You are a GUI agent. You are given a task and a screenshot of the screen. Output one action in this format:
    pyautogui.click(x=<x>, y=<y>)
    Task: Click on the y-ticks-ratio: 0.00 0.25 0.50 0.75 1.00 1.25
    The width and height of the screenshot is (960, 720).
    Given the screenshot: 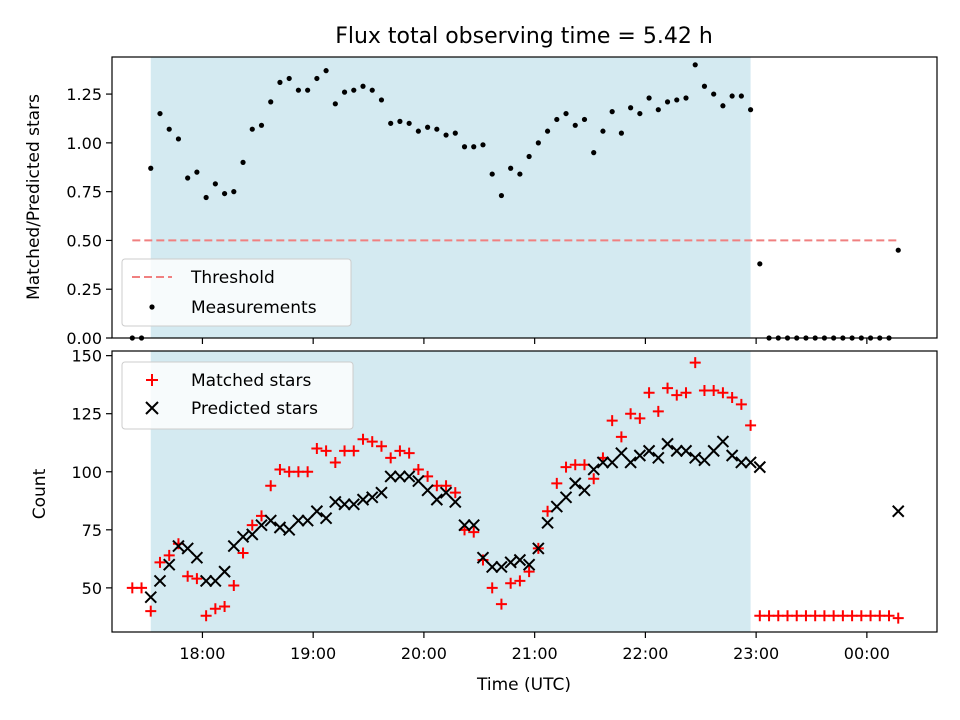 What is the action you would take?
    pyautogui.click(x=89, y=216)
    